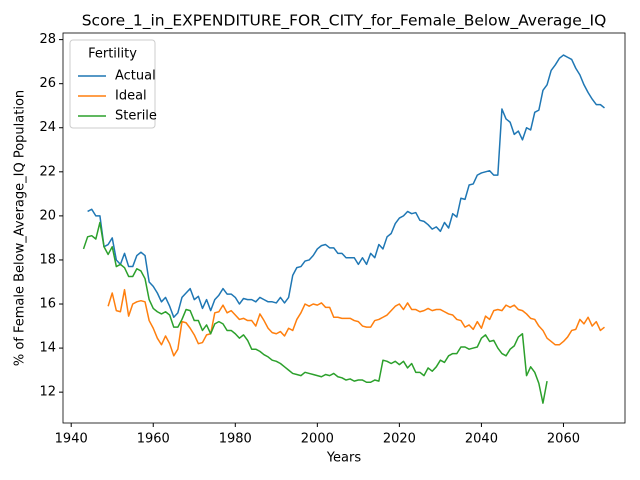 The width and height of the screenshot is (640, 480). What do you see at coordinates (136, 116) in the screenshot?
I see `legend-label: Sterile` at bounding box center [136, 116].